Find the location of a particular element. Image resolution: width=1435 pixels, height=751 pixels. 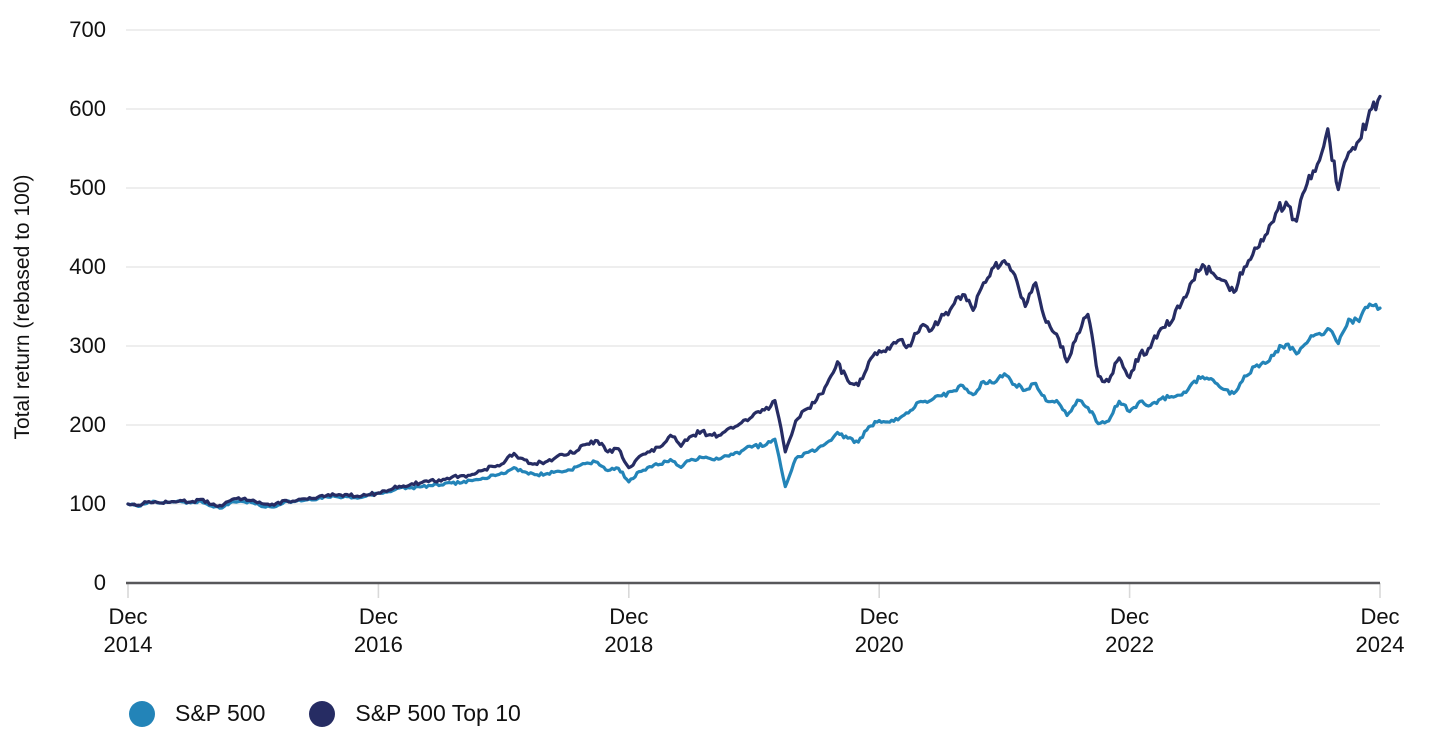

x-tick-label: Dec 2014 is located at coordinates (128, 630).